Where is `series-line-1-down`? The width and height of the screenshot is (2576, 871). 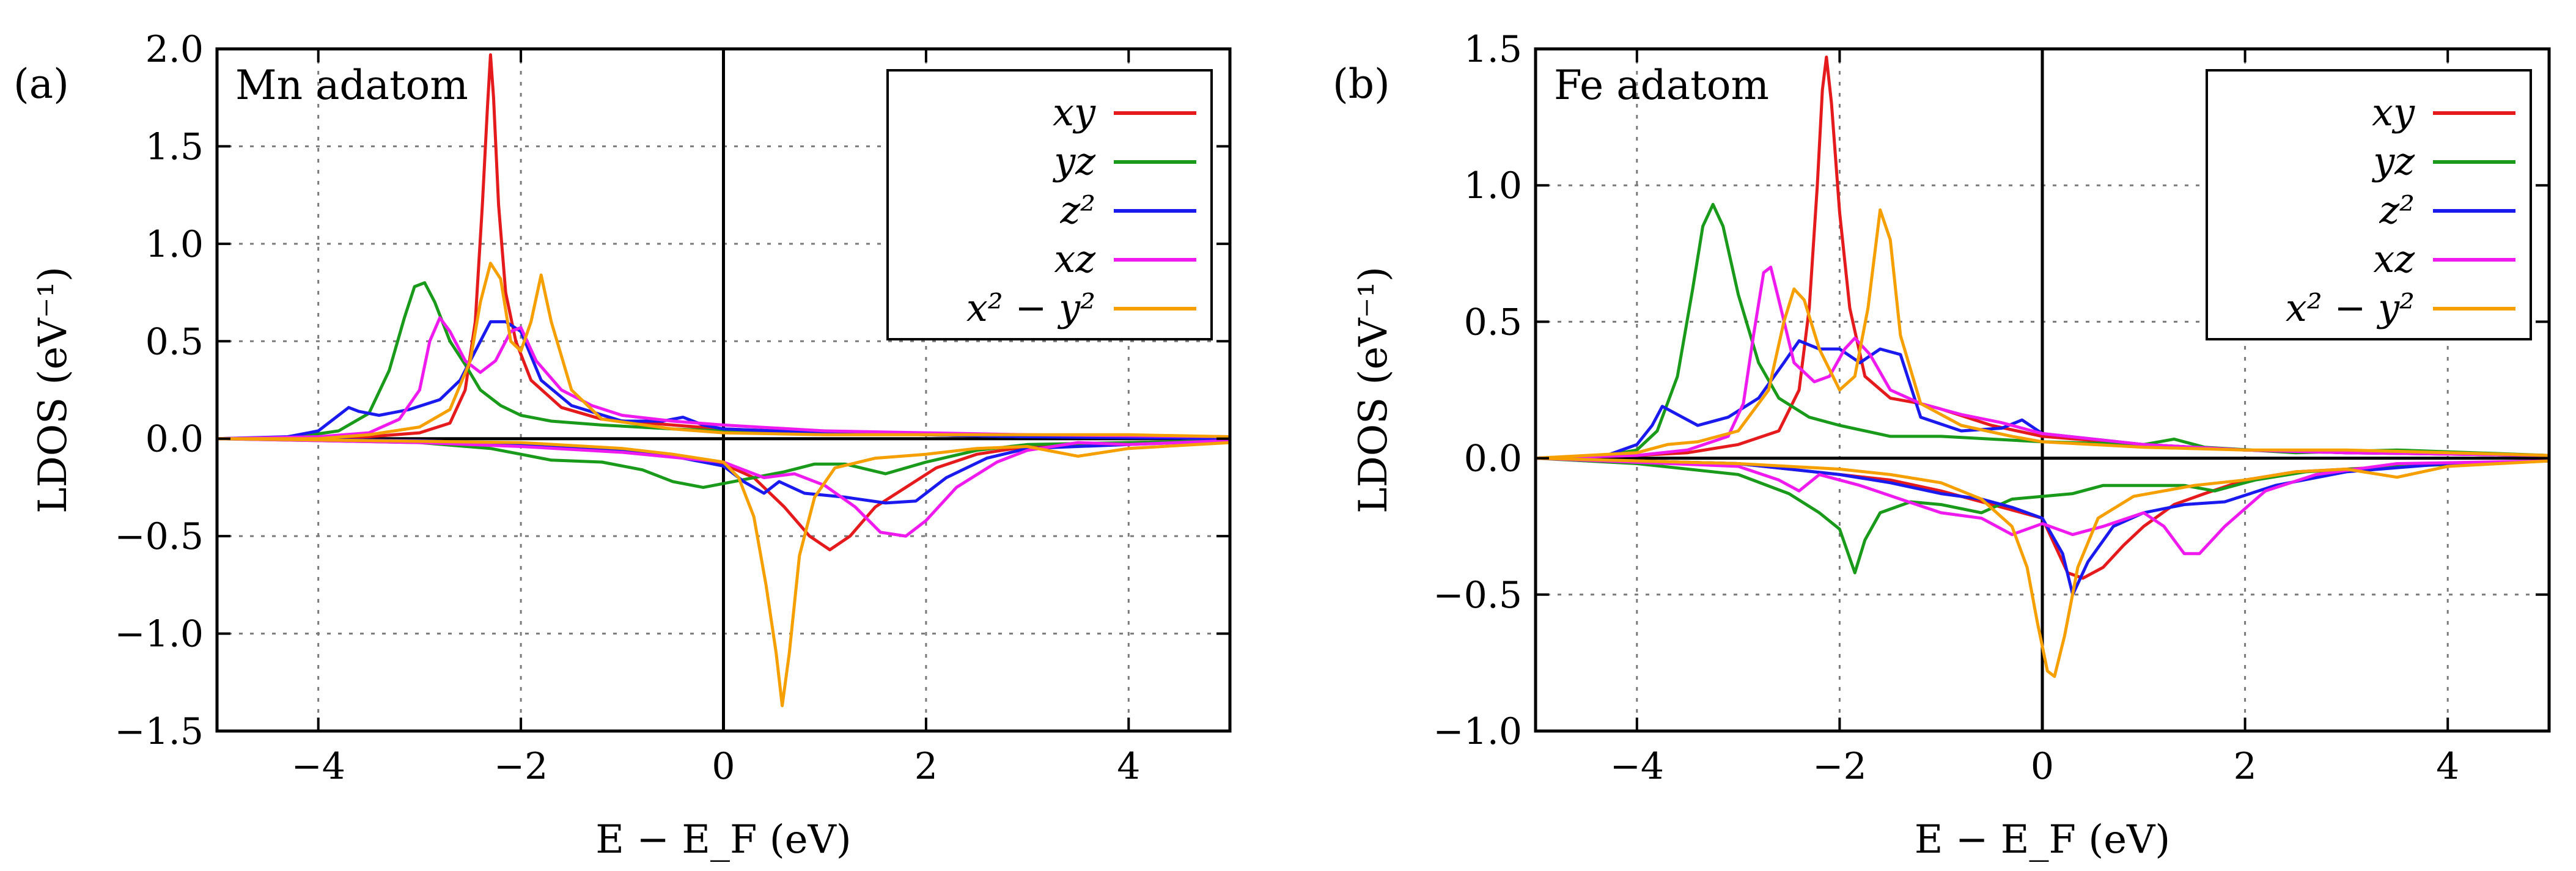 series-line-1-down is located at coordinates (2043, 516).